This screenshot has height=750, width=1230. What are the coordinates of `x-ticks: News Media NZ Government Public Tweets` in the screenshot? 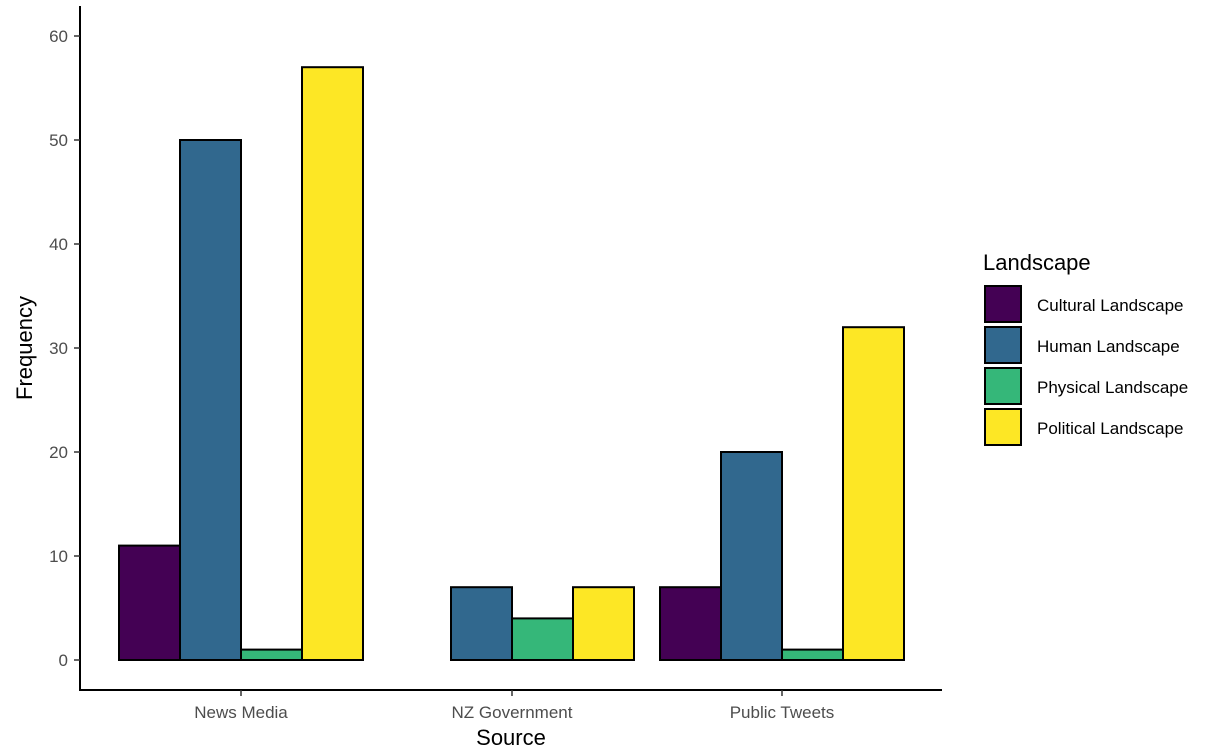 It's located at (514, 706).